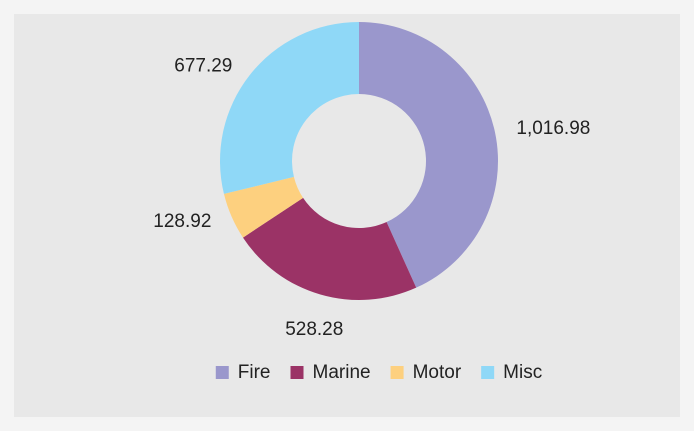  Describe the element at coordinates (203, 65) in the screenshot. I see `data-label: 677.29` at that location.